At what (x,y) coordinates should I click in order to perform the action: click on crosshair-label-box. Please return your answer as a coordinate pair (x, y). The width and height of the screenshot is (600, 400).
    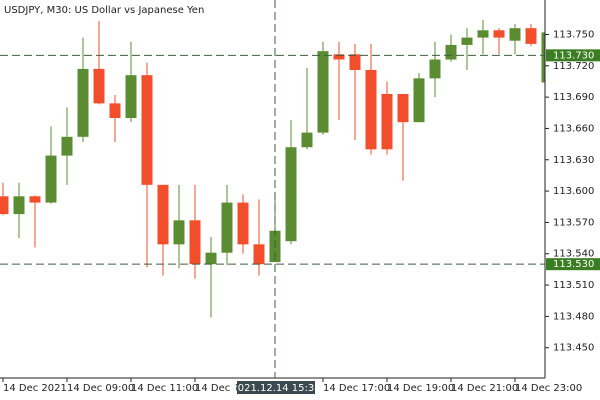
    Looking at the image, I should click on (276, 387).